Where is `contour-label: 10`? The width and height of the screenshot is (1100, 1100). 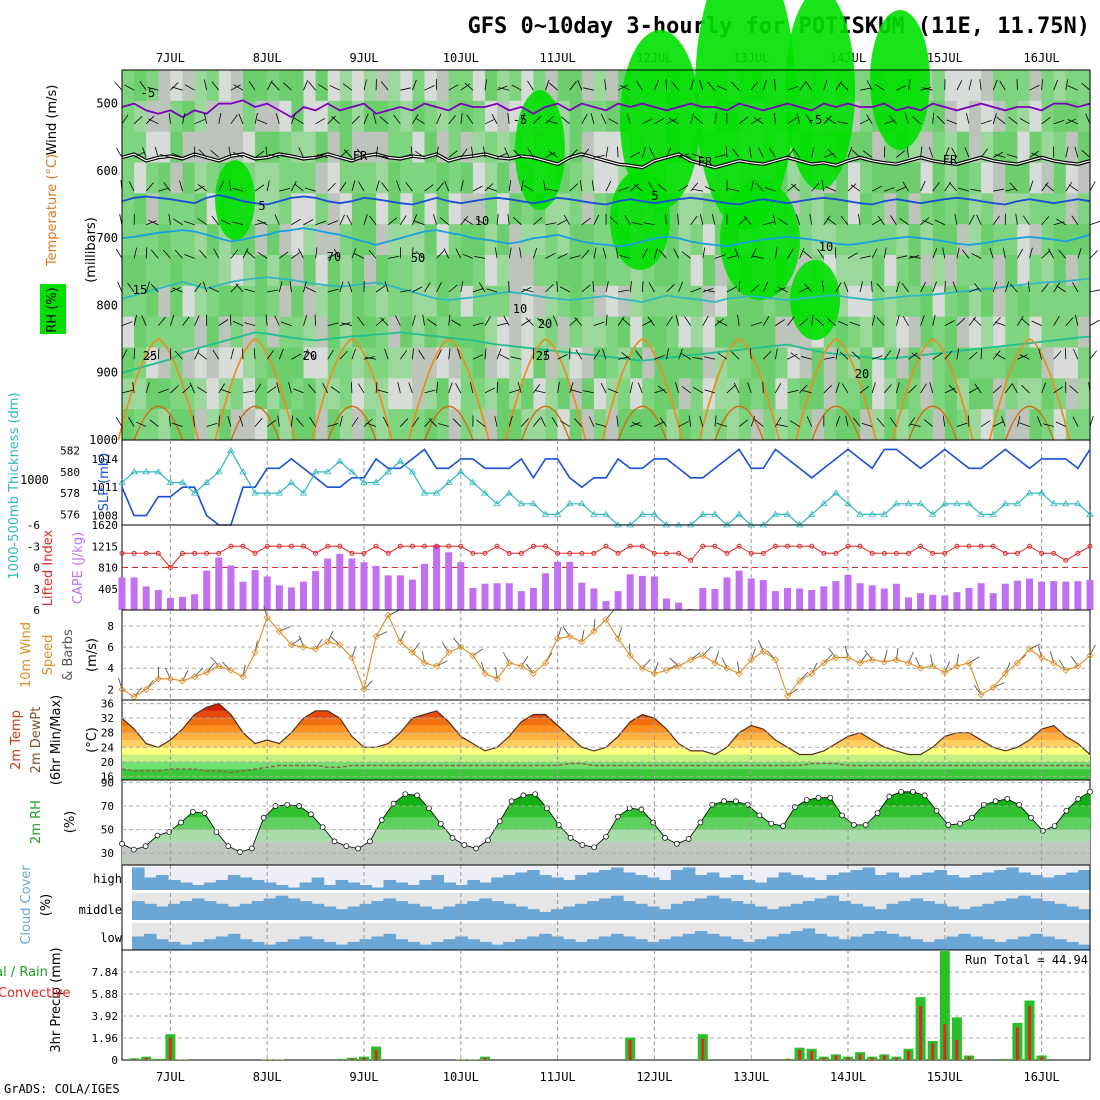 contour-label: 10 is located at coordinates (482, 221).